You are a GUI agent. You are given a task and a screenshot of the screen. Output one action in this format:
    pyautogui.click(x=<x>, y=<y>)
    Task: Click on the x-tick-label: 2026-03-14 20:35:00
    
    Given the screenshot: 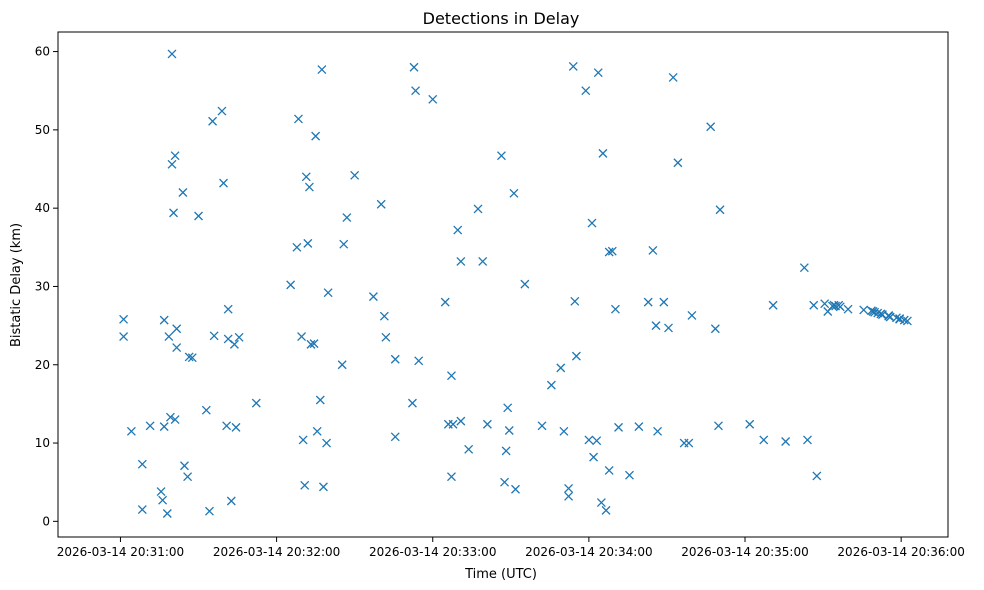 What is the action you would take?
    pyautogui.click(x=744, y=552)
    